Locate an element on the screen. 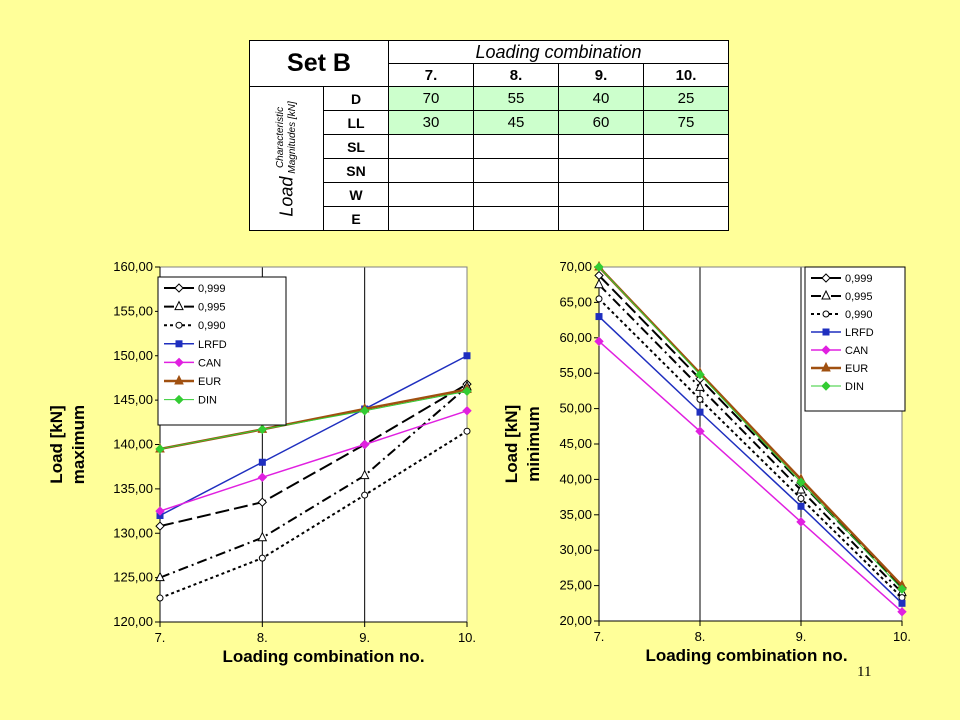 The height and width of the screenshot is (720, 960). legend-label: CAN is located at coordinates (856, 351).